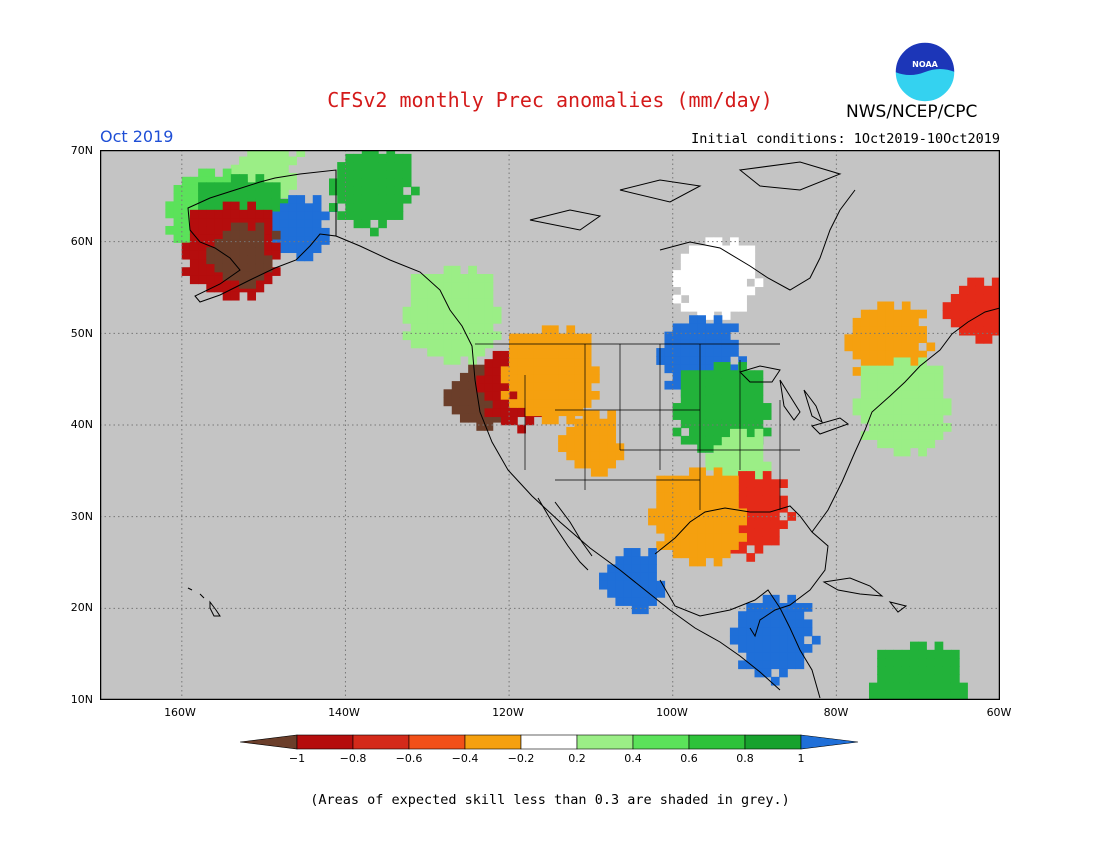  I want to click on lon-label-100w: 100W, so click(672, 712).